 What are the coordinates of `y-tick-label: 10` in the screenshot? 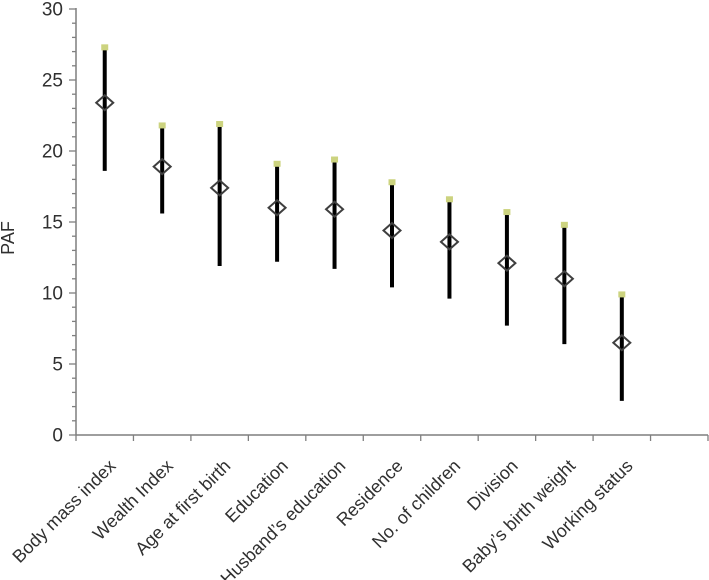 It's located at (52, 294).